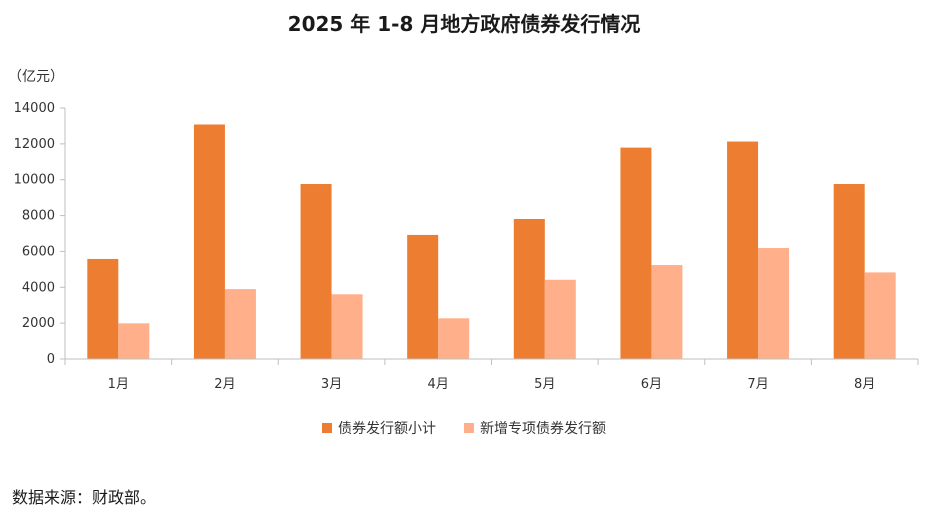  What do you see at coordinates (34, 108) in the screenshot?
I see `y-tick-label: 14000` at bounding box center [34, 108].